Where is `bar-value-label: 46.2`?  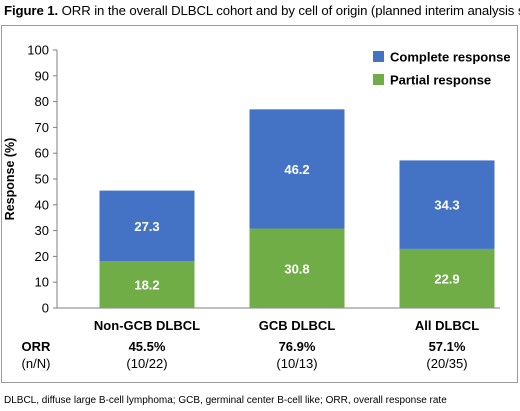 bar-value-label: 46.2 is located at coordinates (296, 169).